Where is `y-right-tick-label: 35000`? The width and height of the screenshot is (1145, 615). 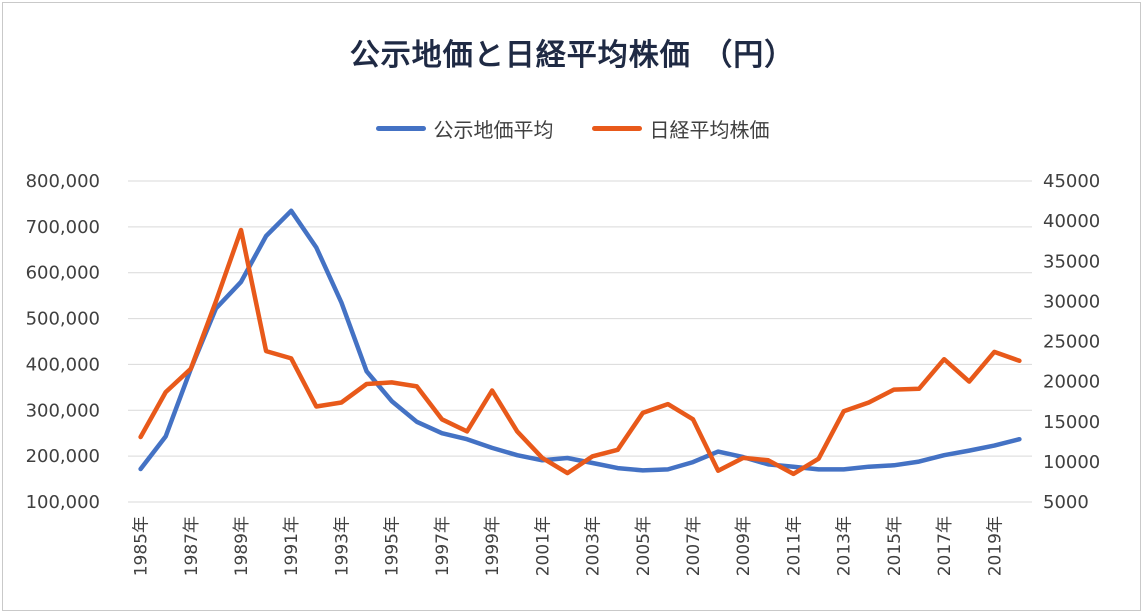 y-right-tick-label: 35000 is located at coordinates (1071, 261).